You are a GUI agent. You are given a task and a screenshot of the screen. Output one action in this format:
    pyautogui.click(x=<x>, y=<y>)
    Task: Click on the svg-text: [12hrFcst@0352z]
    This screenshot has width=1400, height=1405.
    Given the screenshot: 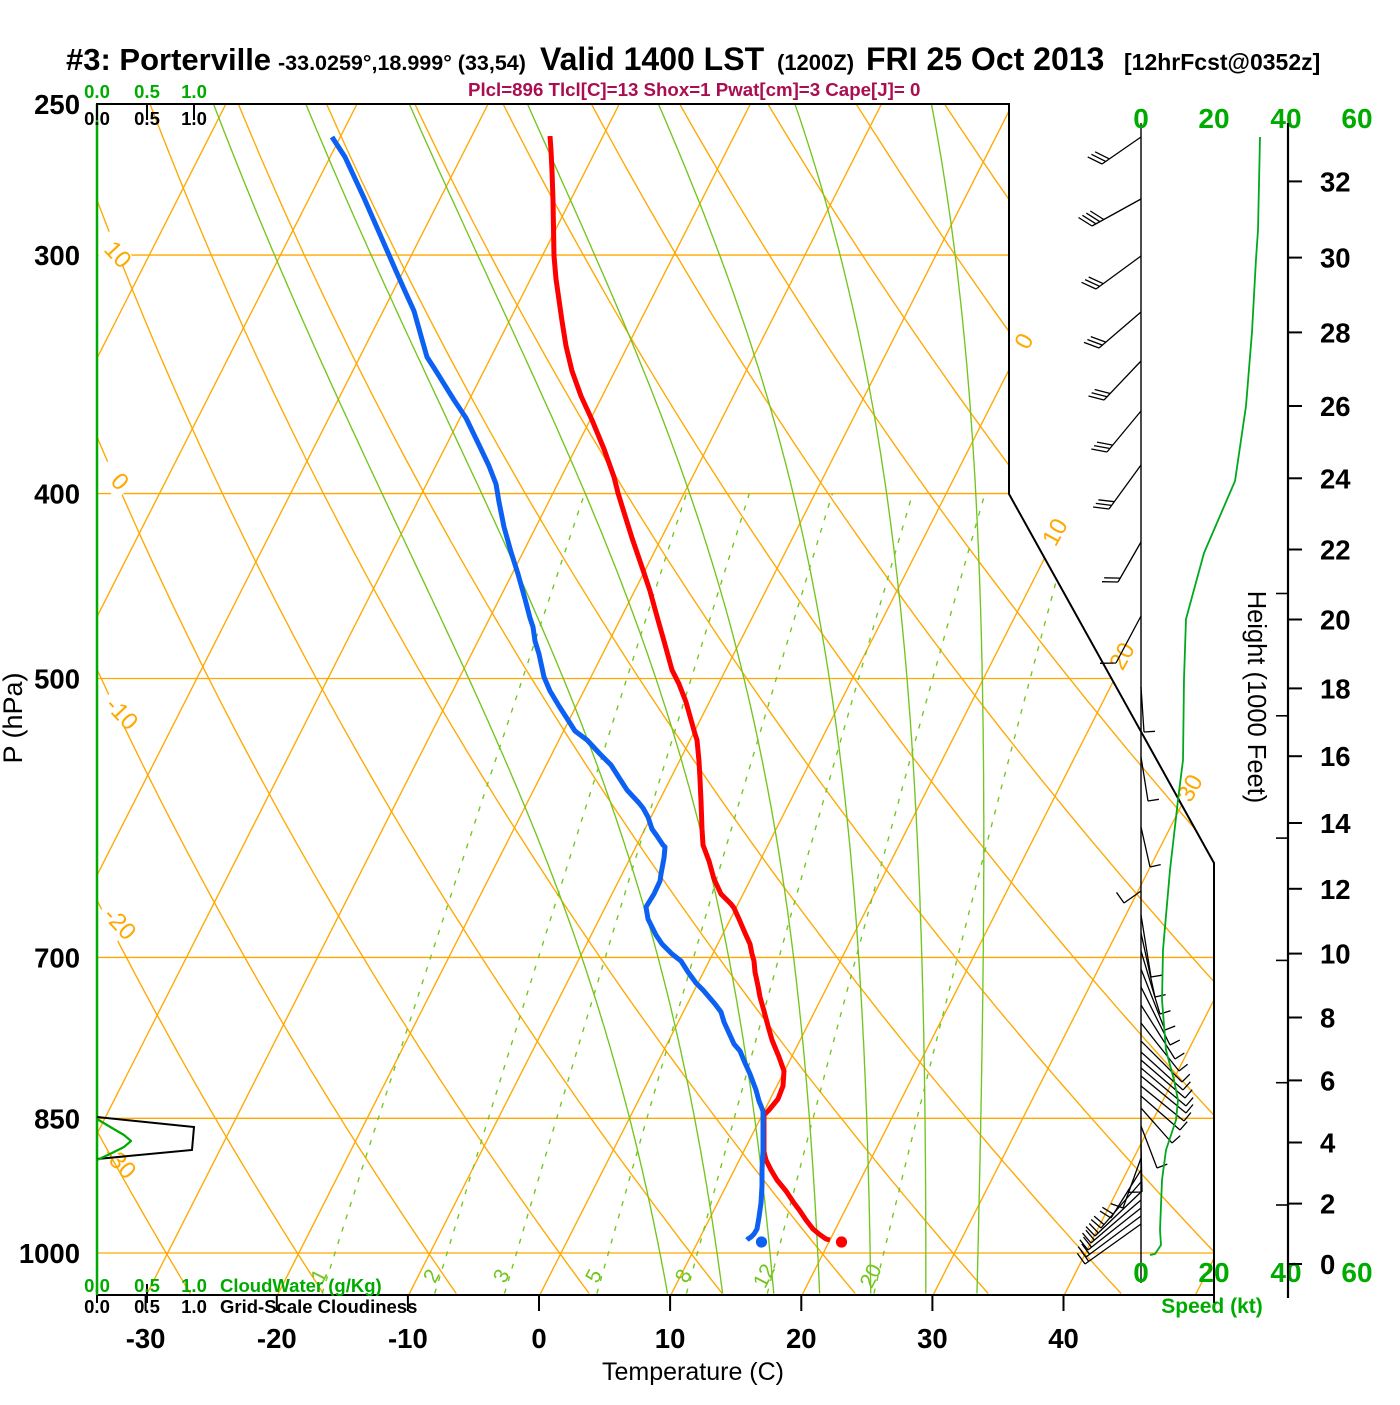 What is the action you would take?
    pyautogui.click(x=1222, y=62)
    